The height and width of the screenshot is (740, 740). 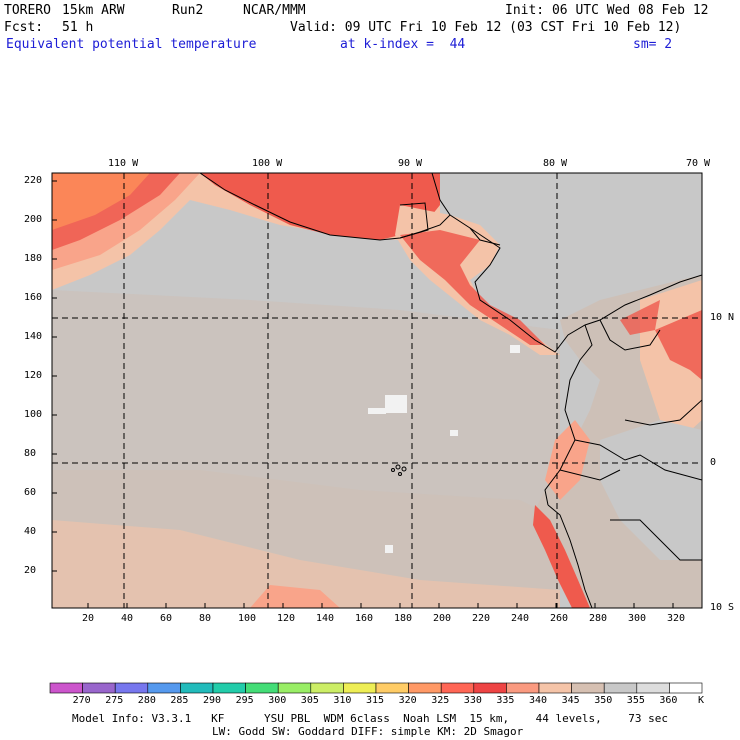 I want to click on colorbar-level-label: 335, so click(x=505, y=700).